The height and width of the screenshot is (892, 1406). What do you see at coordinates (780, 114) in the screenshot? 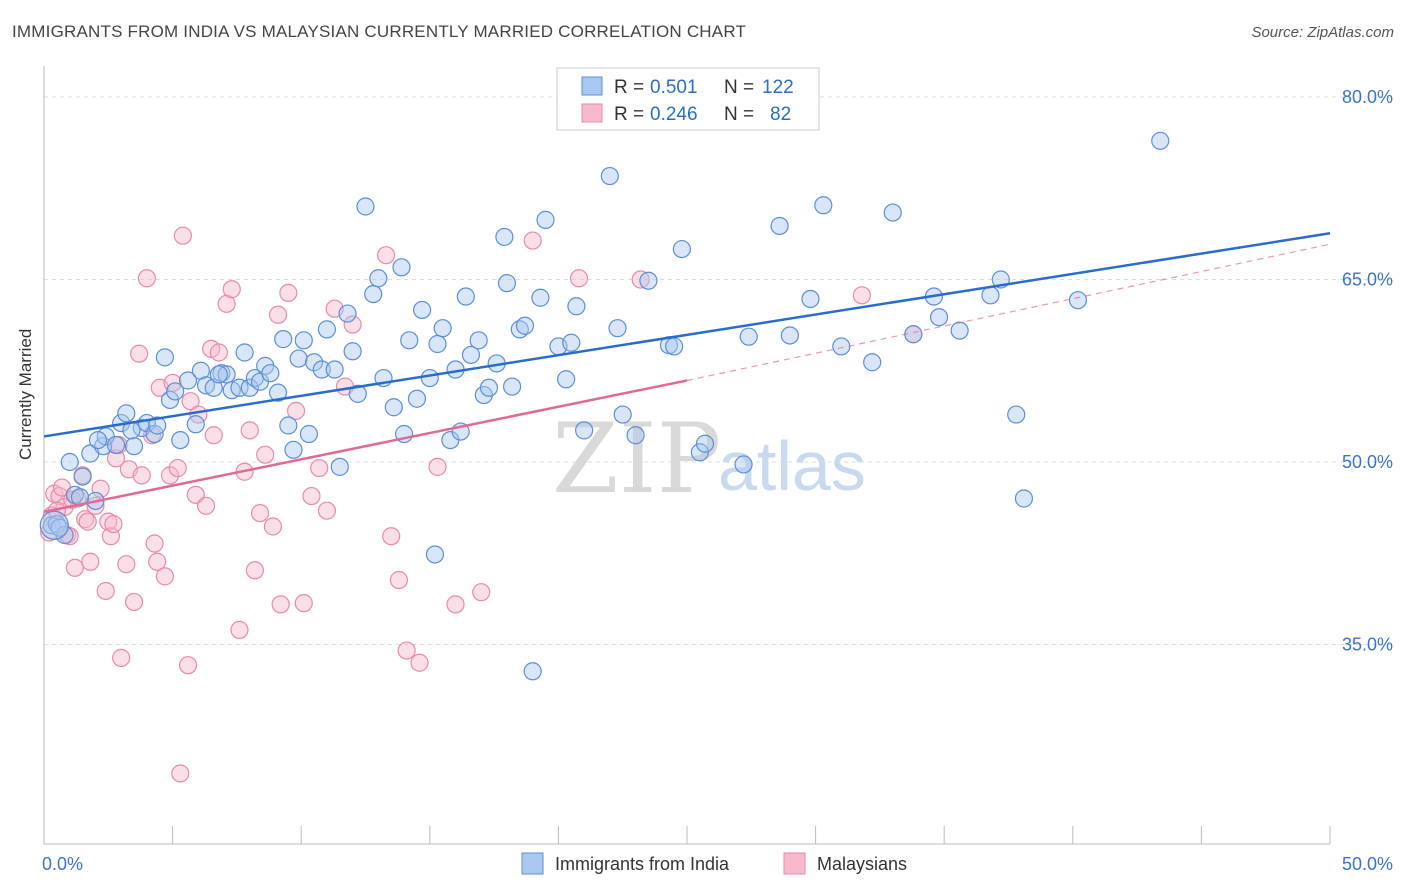
I see `legend-n-value-malaysians: 82` at bounding box center [780, 114].